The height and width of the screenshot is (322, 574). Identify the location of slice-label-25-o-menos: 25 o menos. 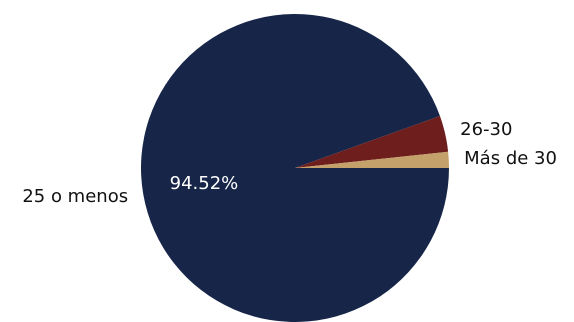
(75, 196).